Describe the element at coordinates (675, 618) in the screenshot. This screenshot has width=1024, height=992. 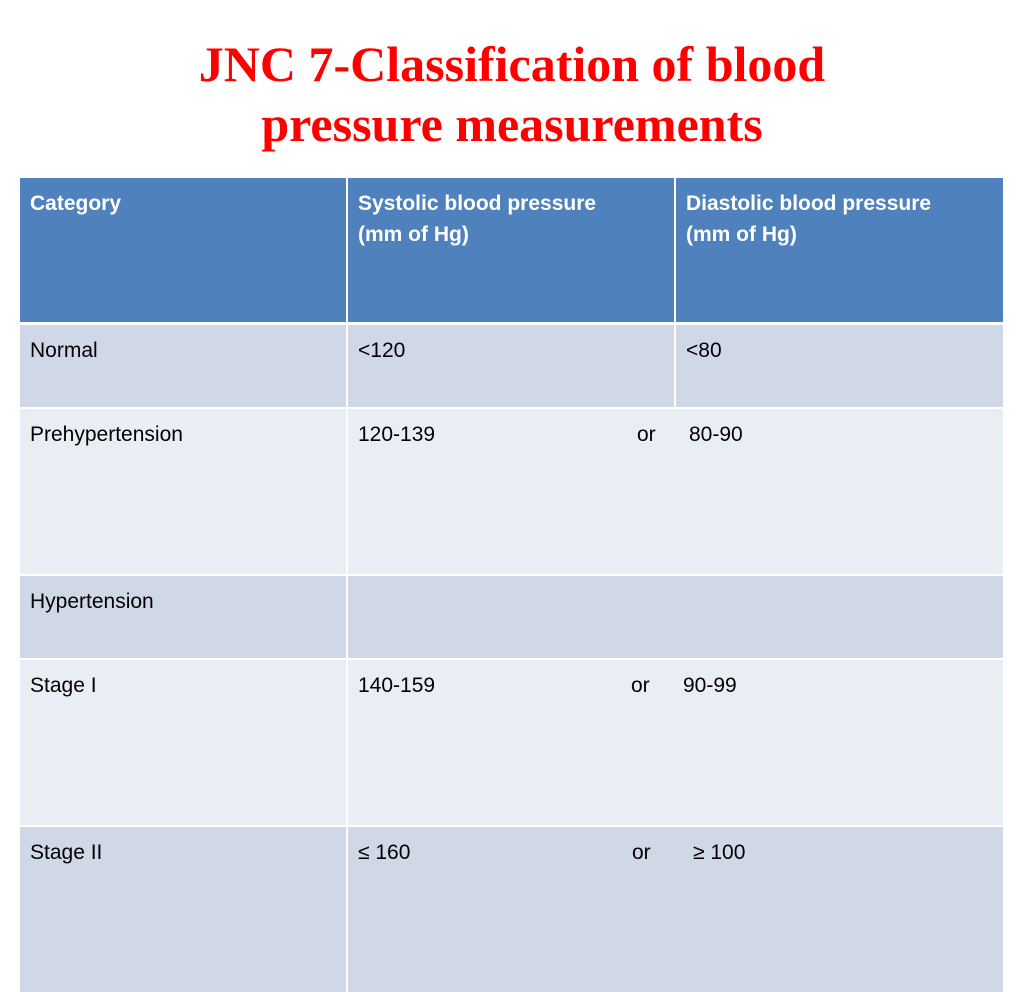
I see `cell-empty` at that location.